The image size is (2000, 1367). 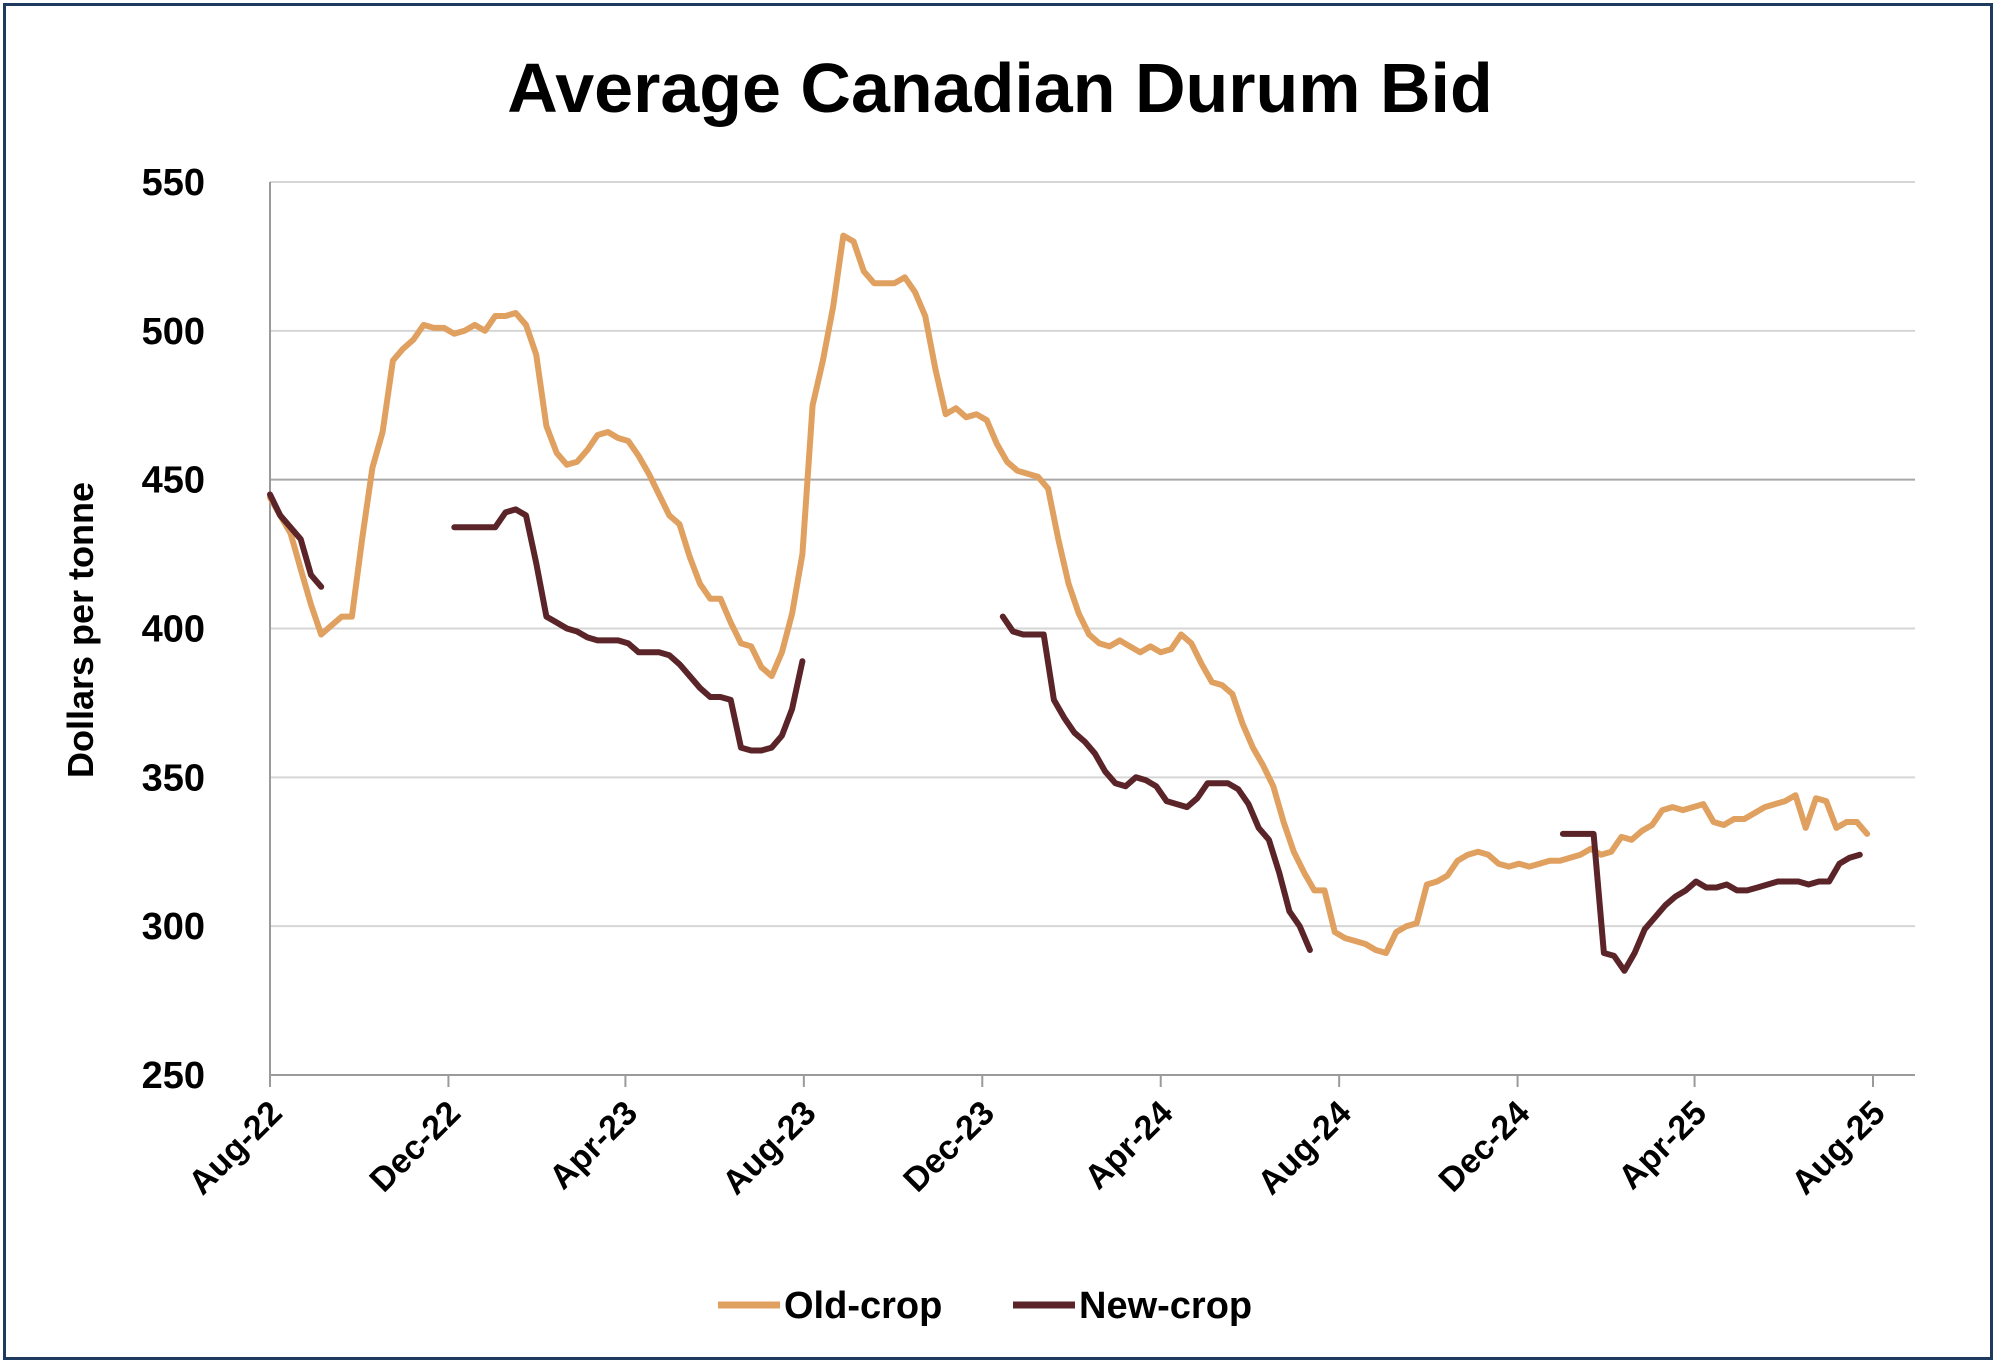 What do you see at coordinates (949, 1147) in the screenshot?
I see `x-tick-label-Dec-23: Dec-23` at bounding box center [949, 1147].